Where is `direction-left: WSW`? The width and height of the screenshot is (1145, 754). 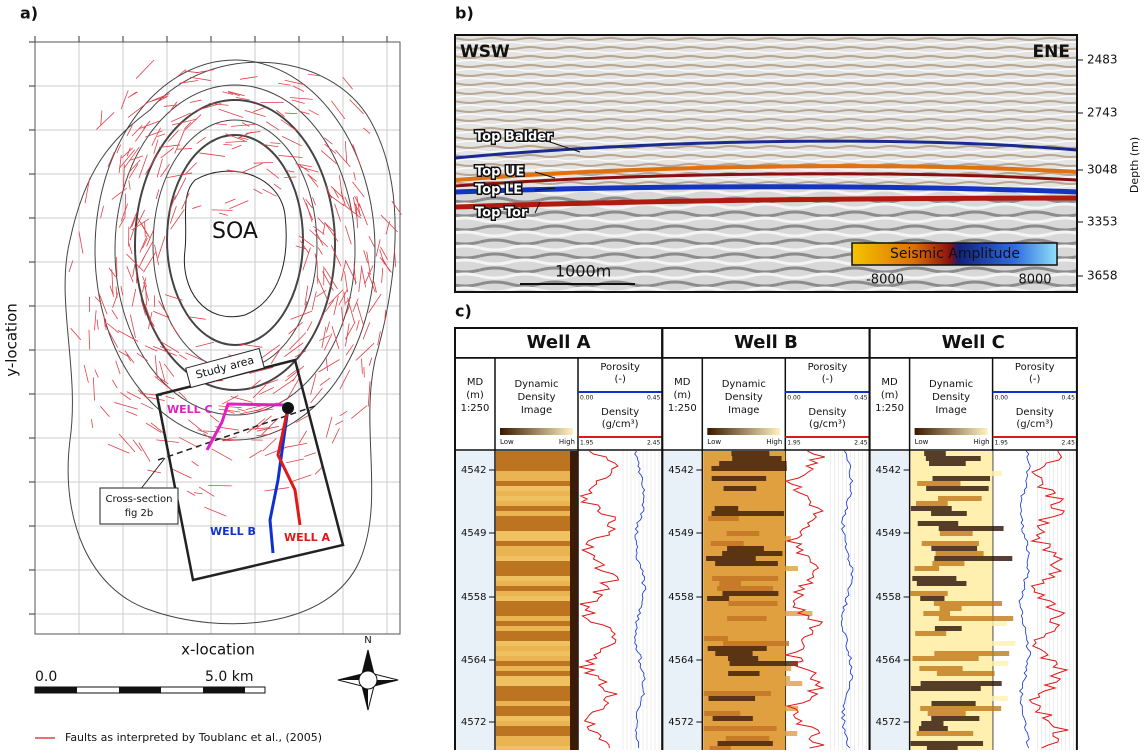 direction-left: WSW is located at coordinates (485, 52).